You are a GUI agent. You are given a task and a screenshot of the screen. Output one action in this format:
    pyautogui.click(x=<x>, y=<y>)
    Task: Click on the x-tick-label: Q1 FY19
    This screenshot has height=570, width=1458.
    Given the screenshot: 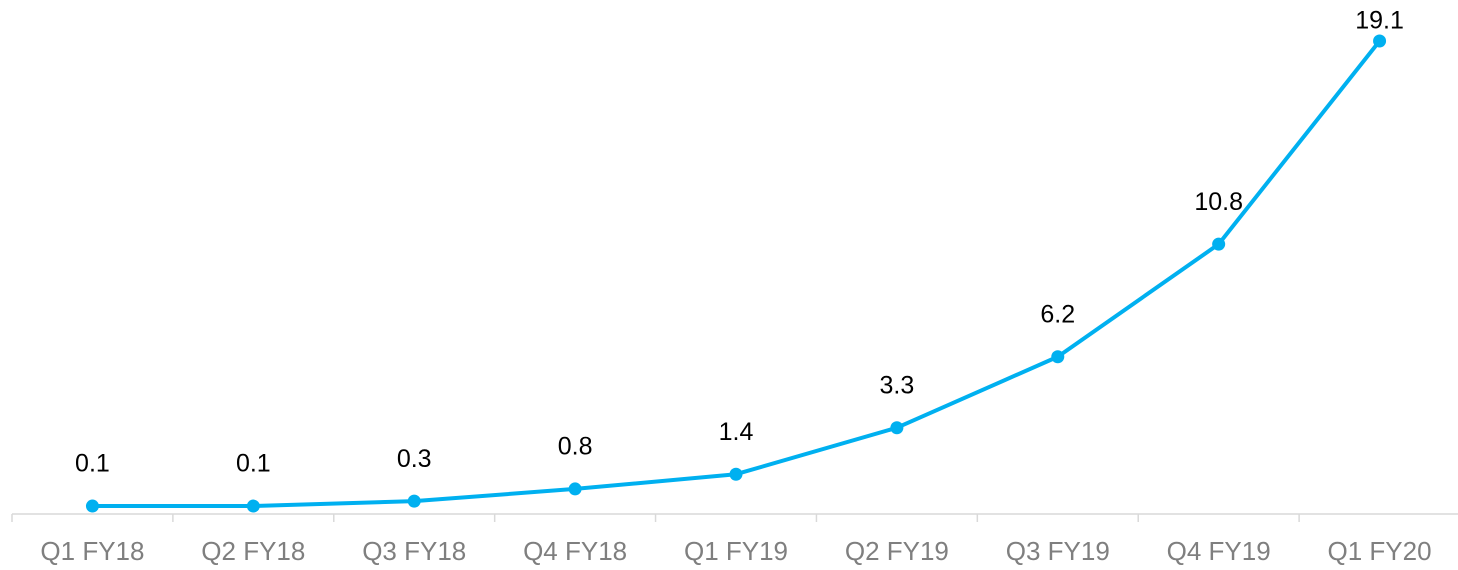 What is the action you would take?
    pyautogui.click(x=736, y=551)
    